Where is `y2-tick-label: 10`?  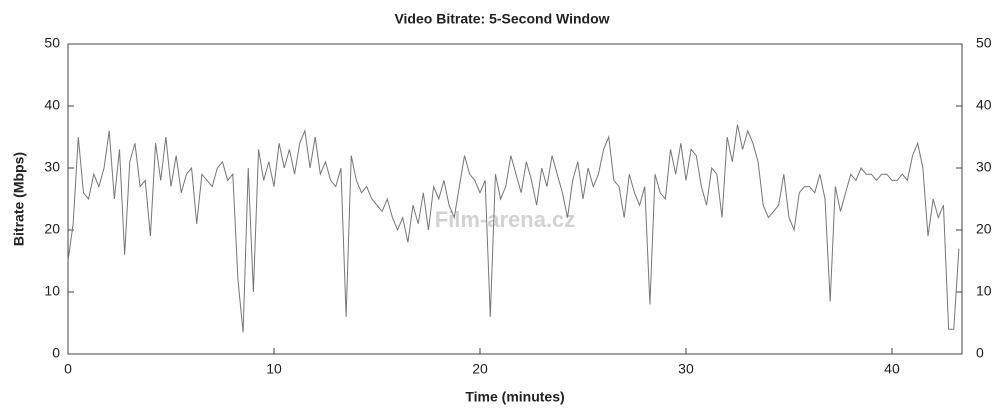
y2-tick-label: 10 is located at coordinates (984, 291).